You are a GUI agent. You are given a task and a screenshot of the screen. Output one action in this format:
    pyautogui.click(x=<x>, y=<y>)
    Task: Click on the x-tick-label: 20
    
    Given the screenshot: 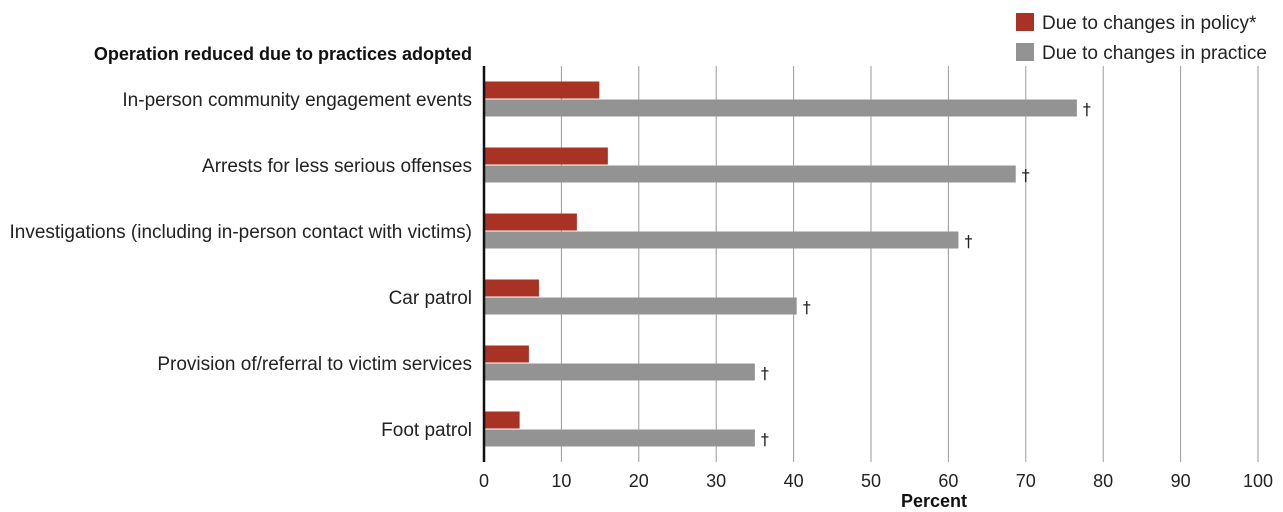 What is the action you would take?
    pyautogui.click(x=639, y=481)
    